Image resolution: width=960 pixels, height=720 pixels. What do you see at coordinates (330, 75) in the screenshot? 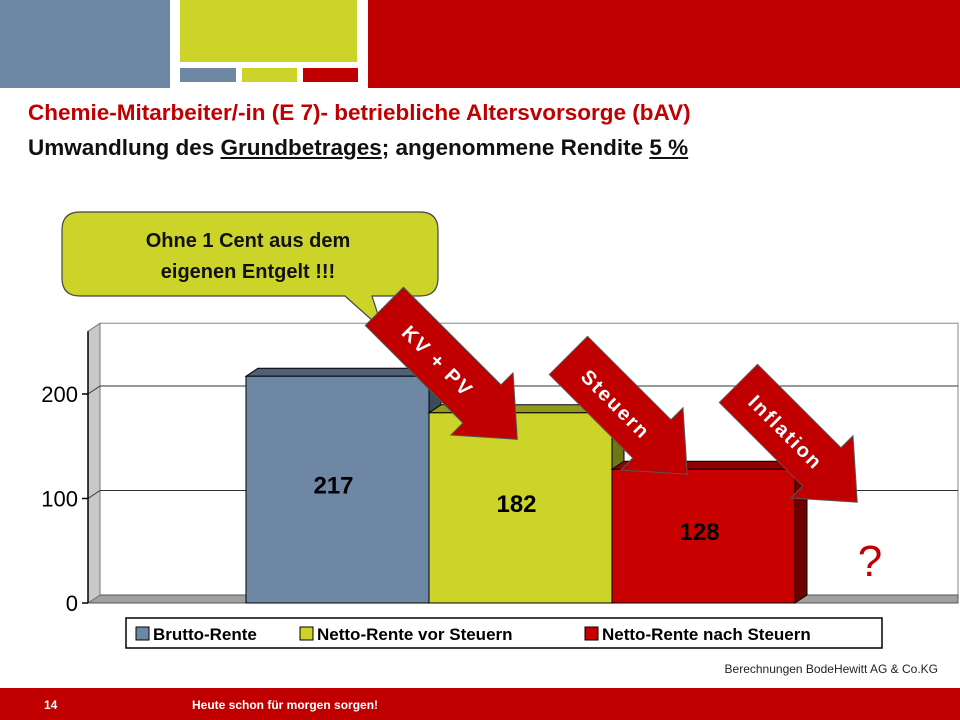
I see `header-small-red` at bounding box center [330, 75].